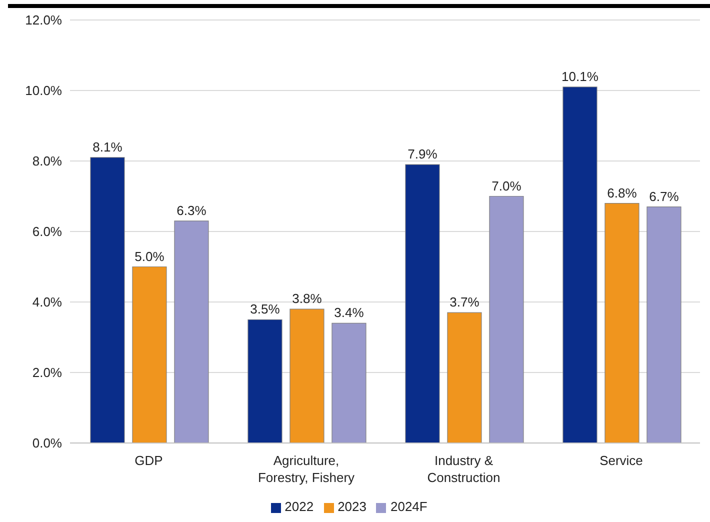 This screenshot has width=710, height=522. What do you see at coordinates (664, 196) in the screenshot?
I see `data-label: 6.7%` at bounding box center [664, 196].